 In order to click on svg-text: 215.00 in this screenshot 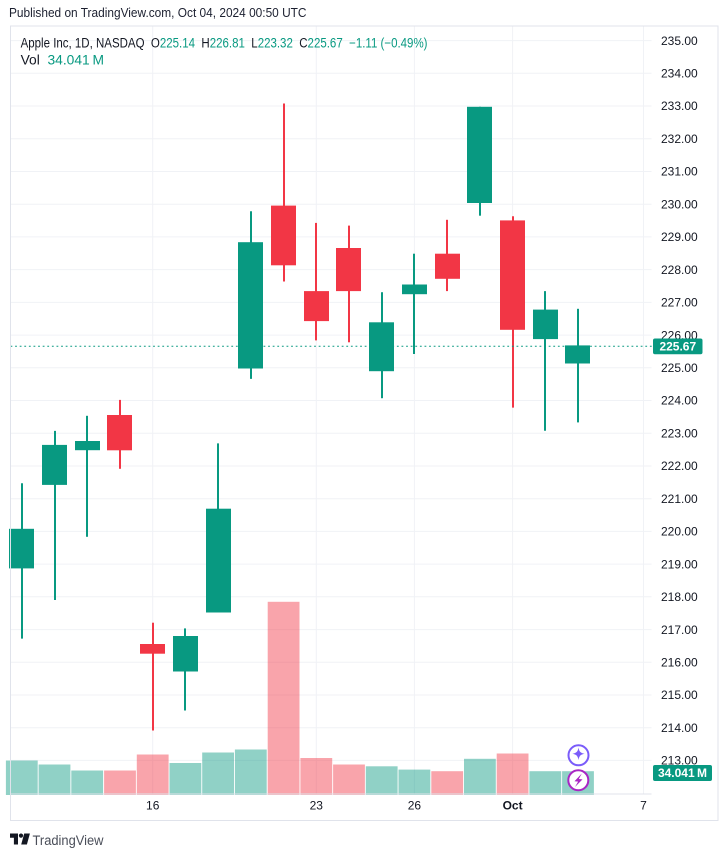, I will do `click(679, 695)`.